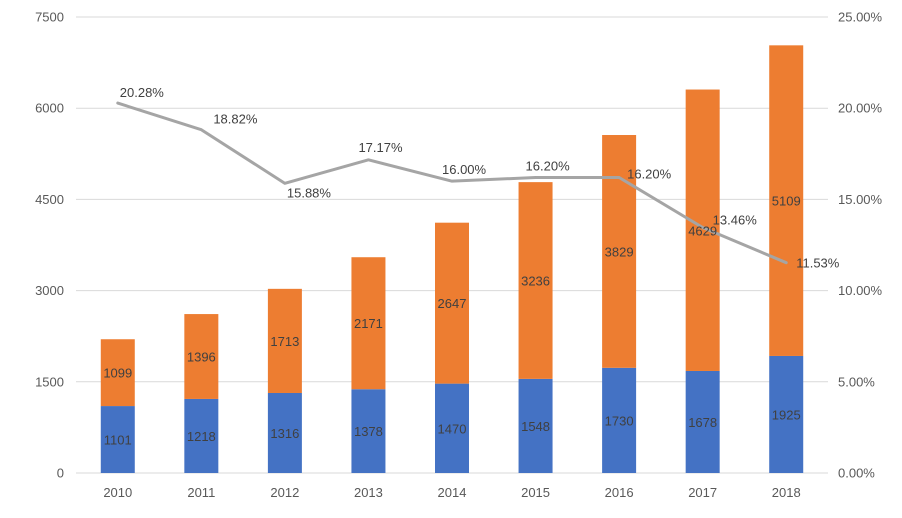 The width and height of the screenshot is (902, 518). I want to click on x-tick-label: 2013, so click(368, 492).